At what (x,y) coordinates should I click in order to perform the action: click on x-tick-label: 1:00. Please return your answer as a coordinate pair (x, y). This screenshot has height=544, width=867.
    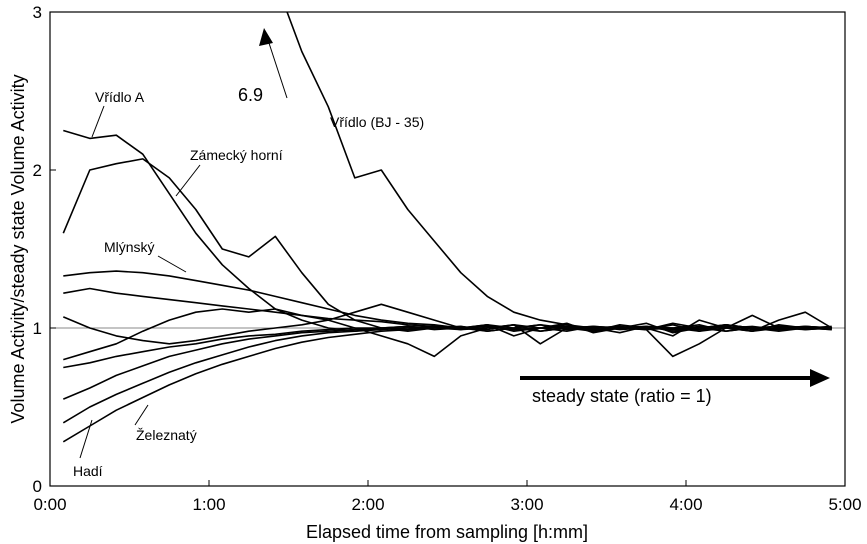
    Looking at the image, I should click on (208, 504).